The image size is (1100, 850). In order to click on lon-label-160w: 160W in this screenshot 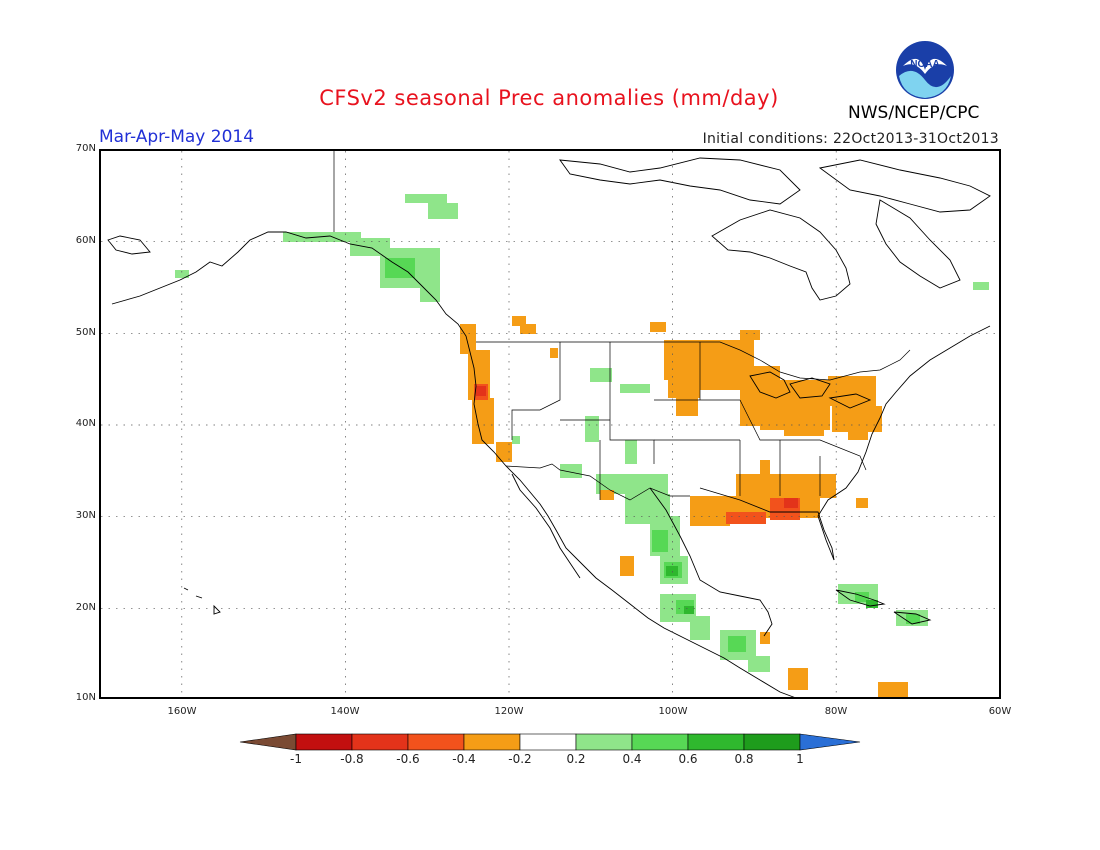, I will do `click(182, 711)`.